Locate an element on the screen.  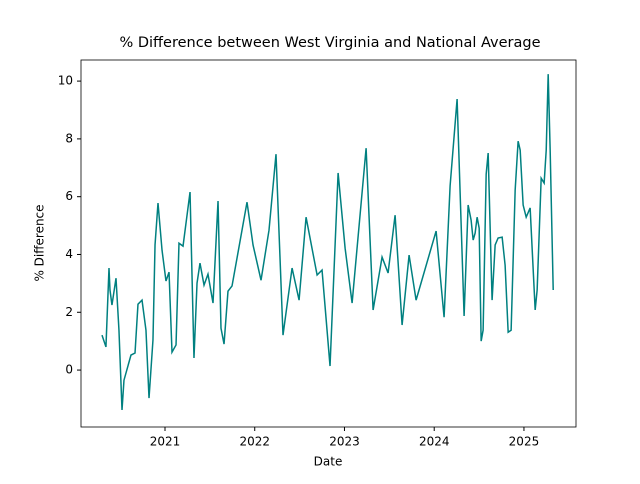
x-tick-label: 2022 is located at coordinates (254, 442).